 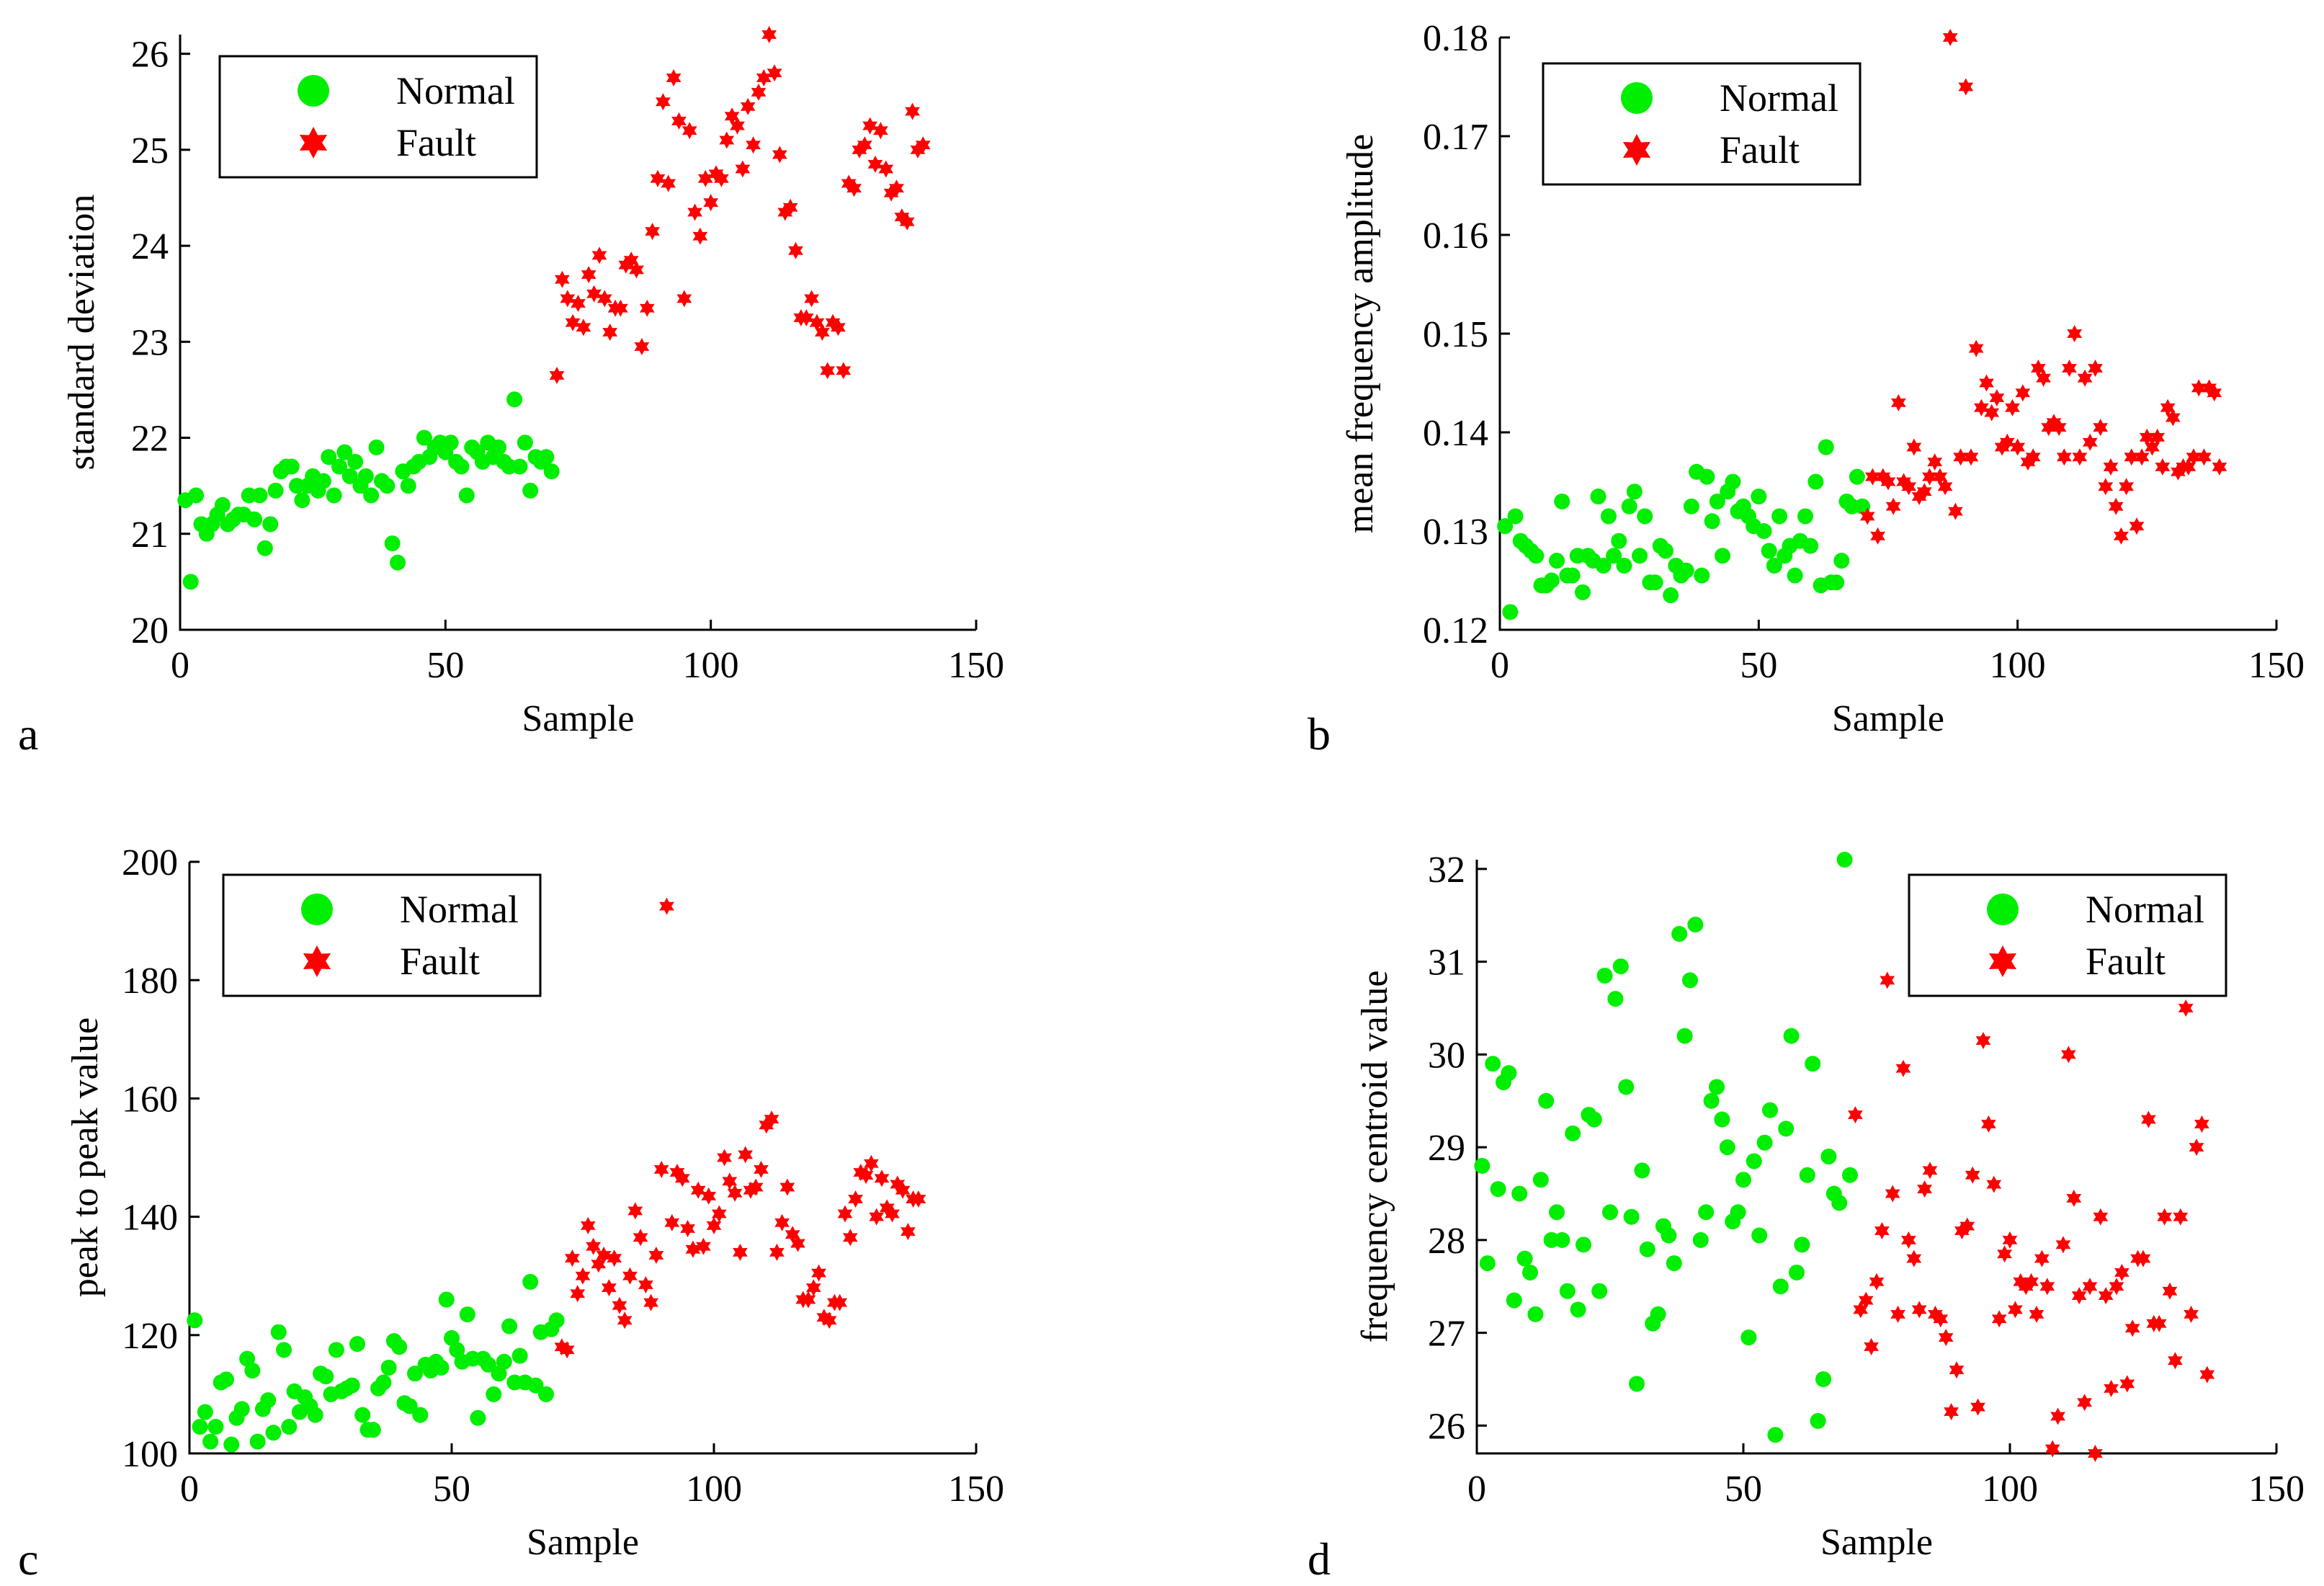 What do you see at coordinates (1360, 333) in the screenshot?
I see `y-axis-label: mean frequency amplitude` at bounding box center [1360, 333].